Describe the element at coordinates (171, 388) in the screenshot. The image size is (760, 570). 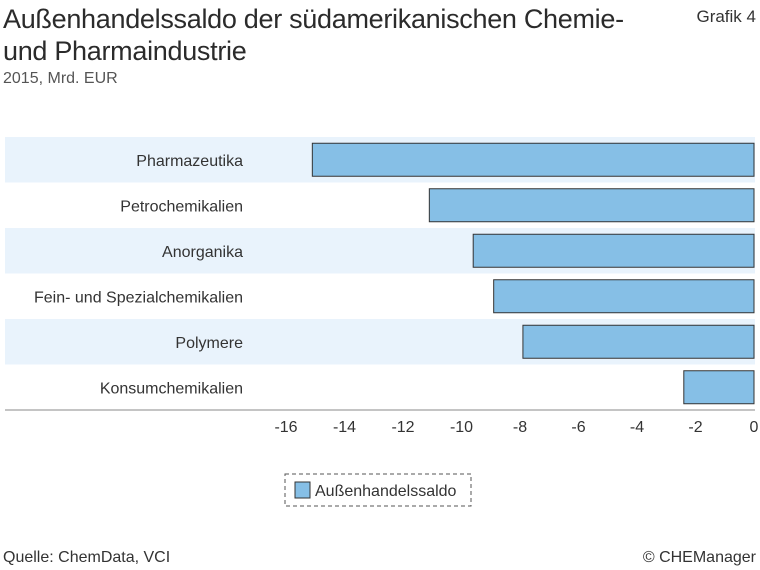
I see `category-label: Konsumchemikalien` at that location.